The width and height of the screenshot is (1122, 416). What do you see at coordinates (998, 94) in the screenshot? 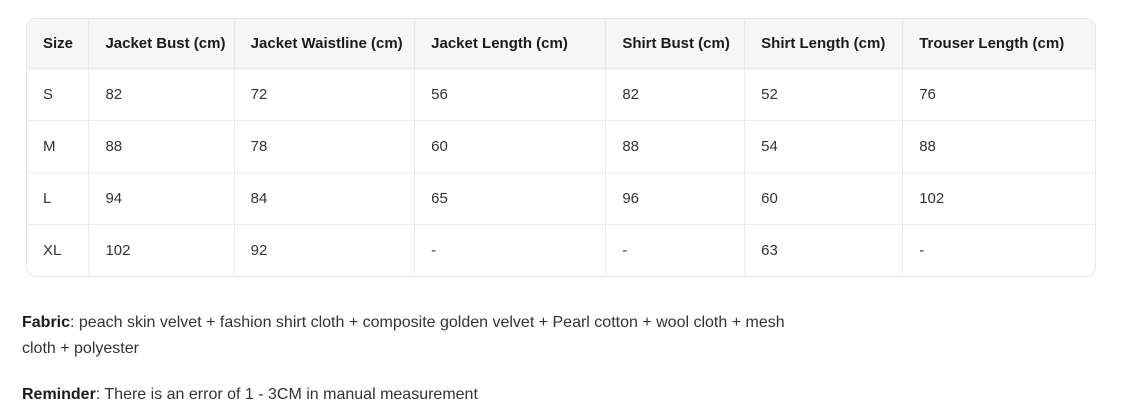
I see `cell-trouser-length: 76` at bounding box center [998, 94].